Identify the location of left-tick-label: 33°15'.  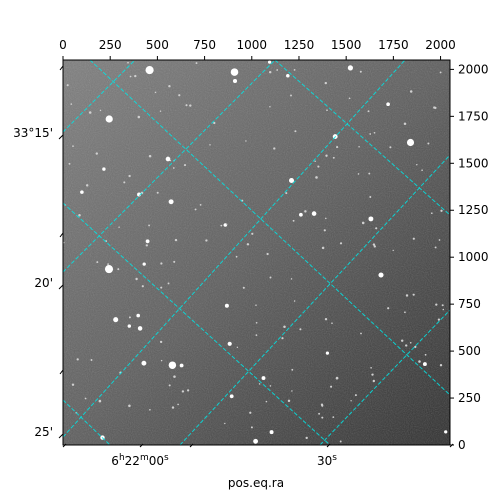
(33, 133).